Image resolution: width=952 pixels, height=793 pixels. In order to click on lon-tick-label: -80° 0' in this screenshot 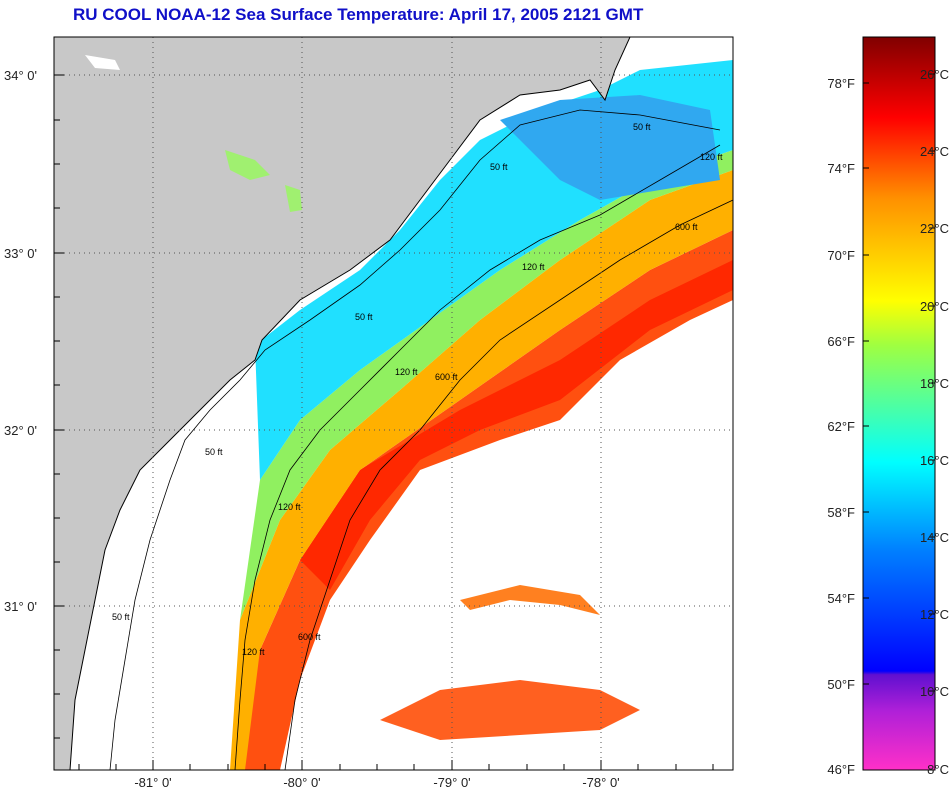, I will do `click(301, 782)`.